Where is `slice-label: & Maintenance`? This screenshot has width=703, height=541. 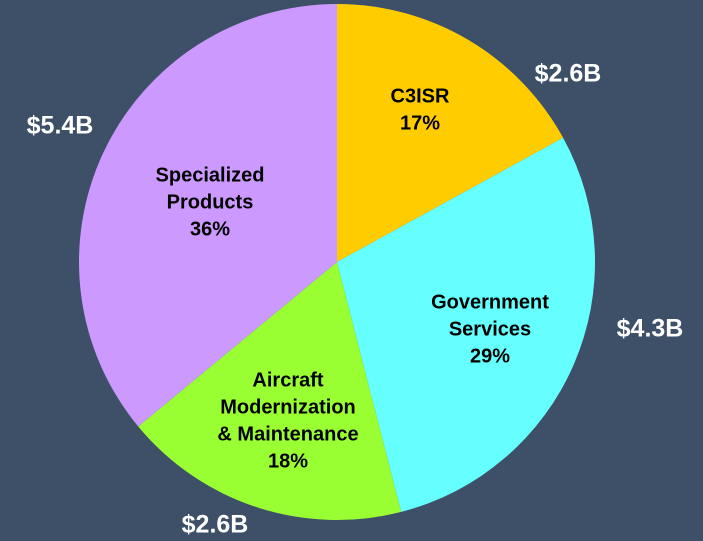
slice-label: & Maintenance is located at coordinates (287, 434).